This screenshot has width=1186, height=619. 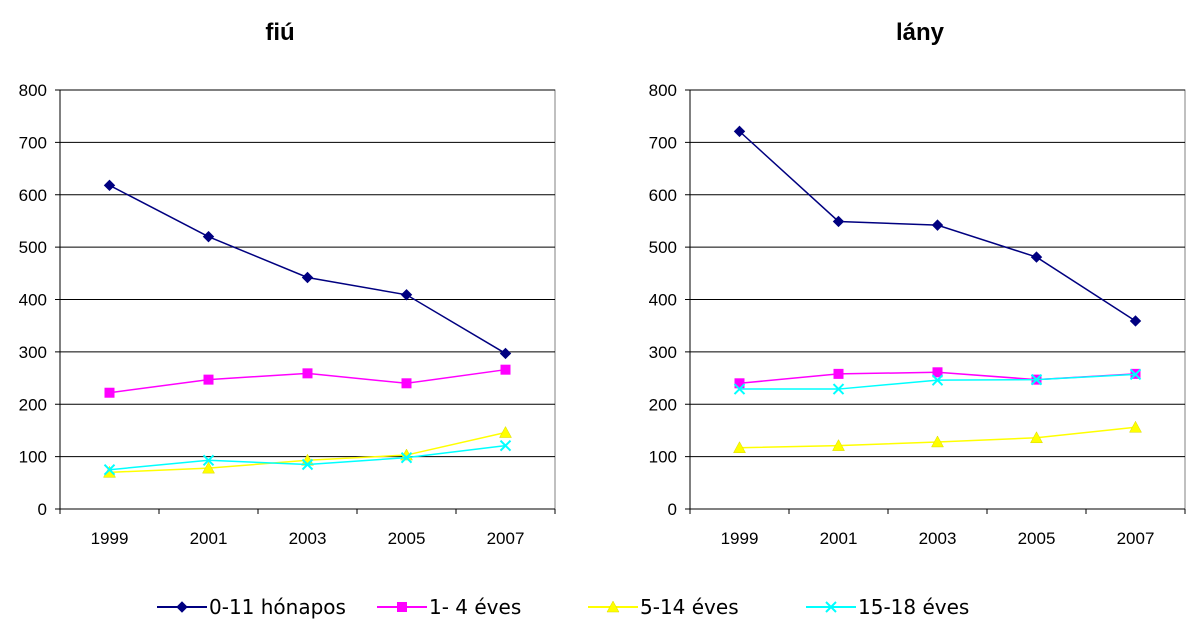 I want to click on chart-title: fiú, so click(x=279, y=32).